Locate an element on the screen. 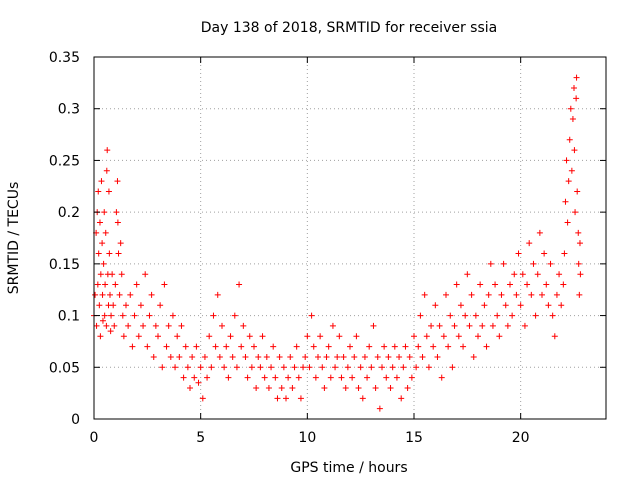 The height and width of the screenshot is (480, 640). x-tick-label: 15 is located at coordinates (414, 438).